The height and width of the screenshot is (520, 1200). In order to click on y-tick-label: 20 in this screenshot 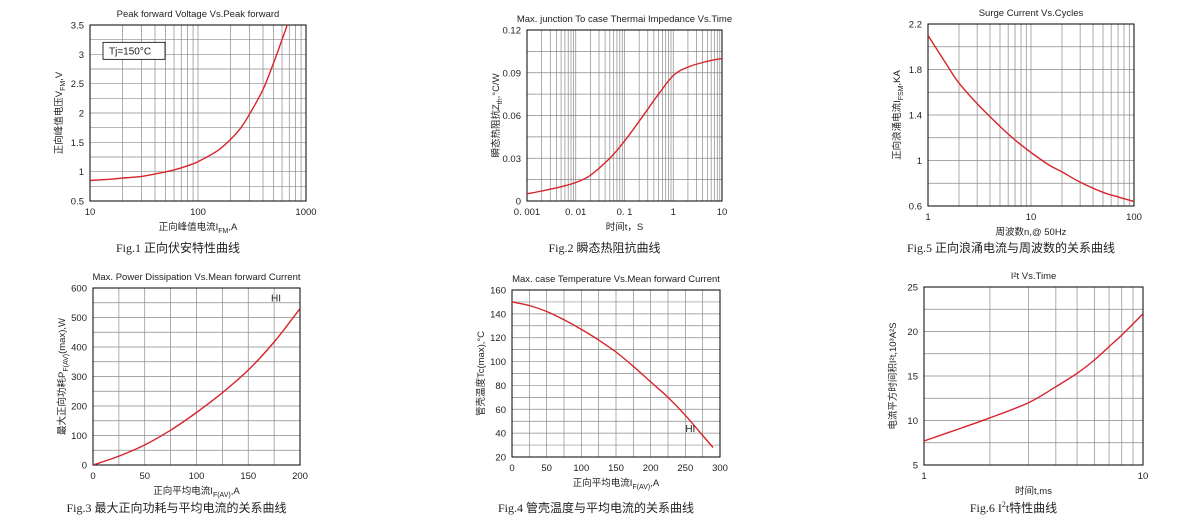, I will do `click(912, 332)`.